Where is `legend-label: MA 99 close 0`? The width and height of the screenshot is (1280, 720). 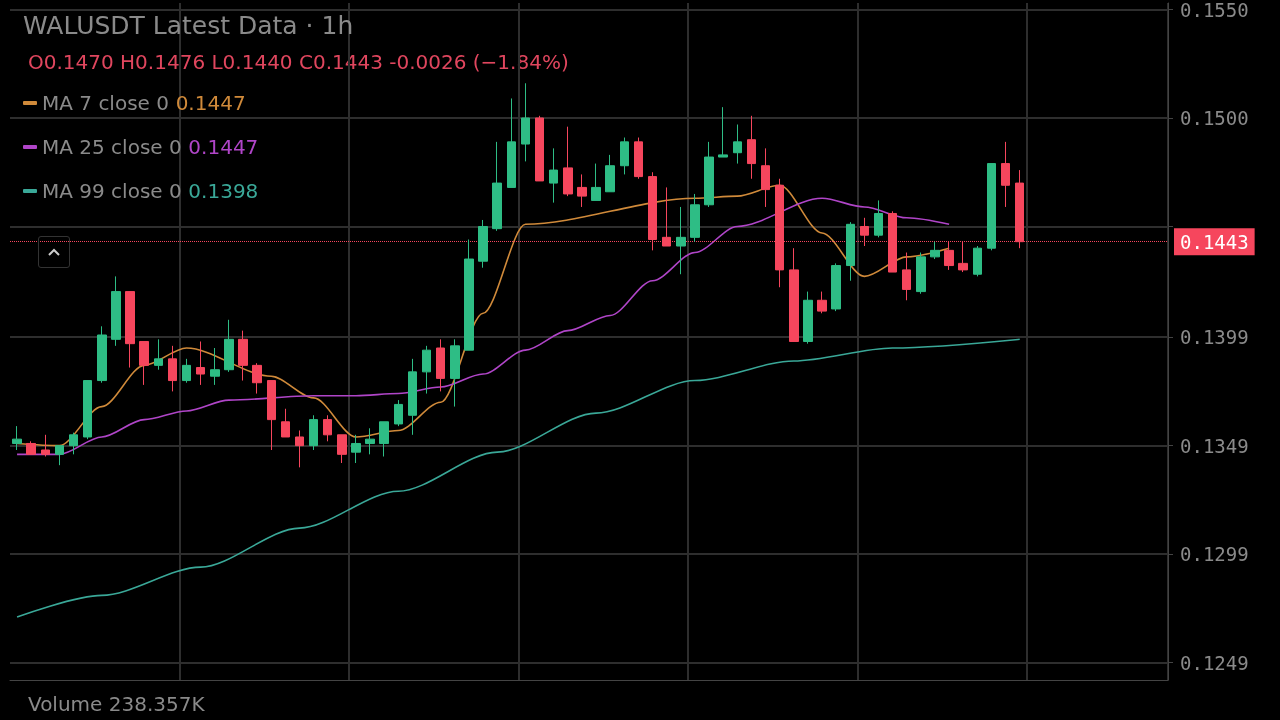 legend-label: MA 99 close 0 is located at coordinates (112, 191).